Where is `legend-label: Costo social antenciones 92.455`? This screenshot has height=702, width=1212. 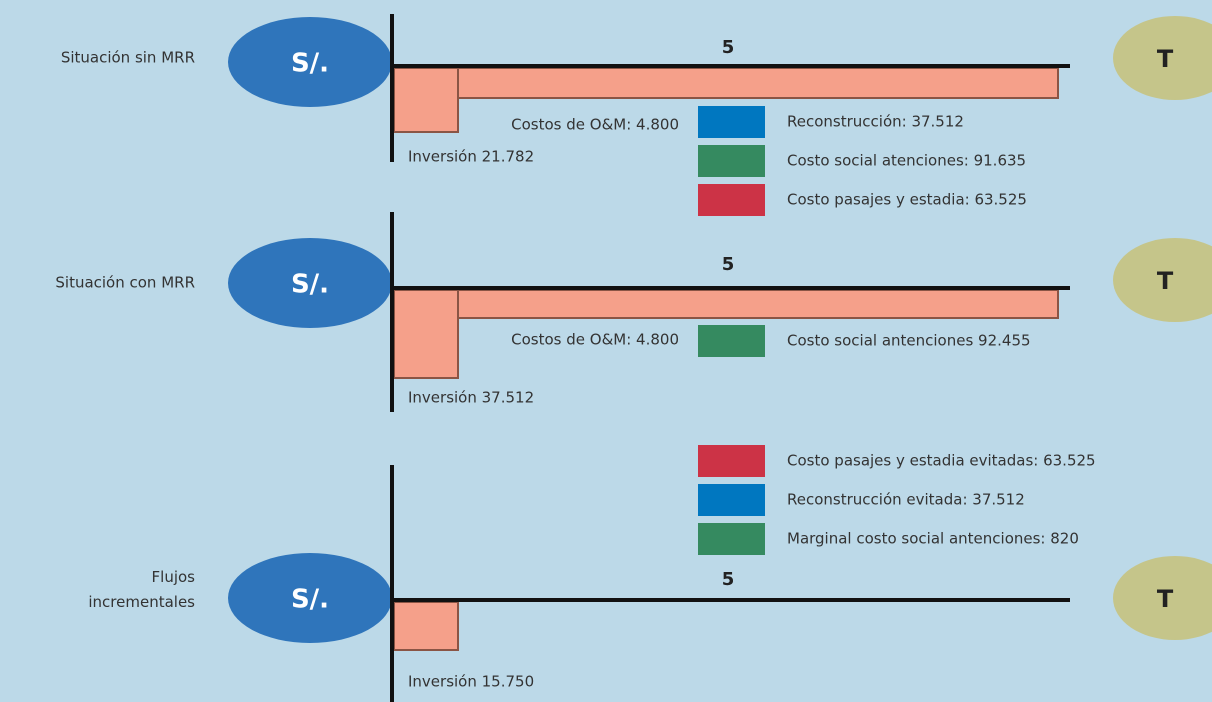 legend-label: Costo social antenciones 92.455 is located at coordinates (909, 341).